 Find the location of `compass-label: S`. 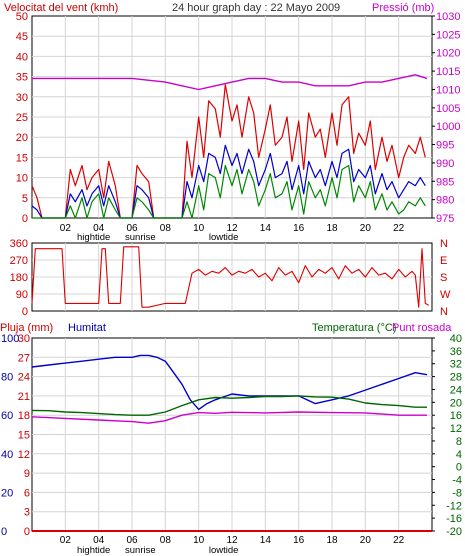

compass-label: S is located at coordinates (443, 278).